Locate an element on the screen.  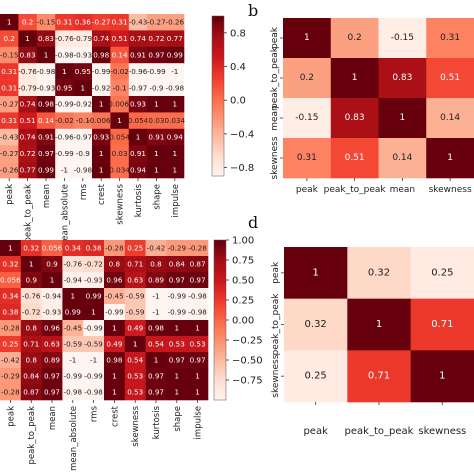
cell-label: 0.77 is located at coordinates (175, 38).